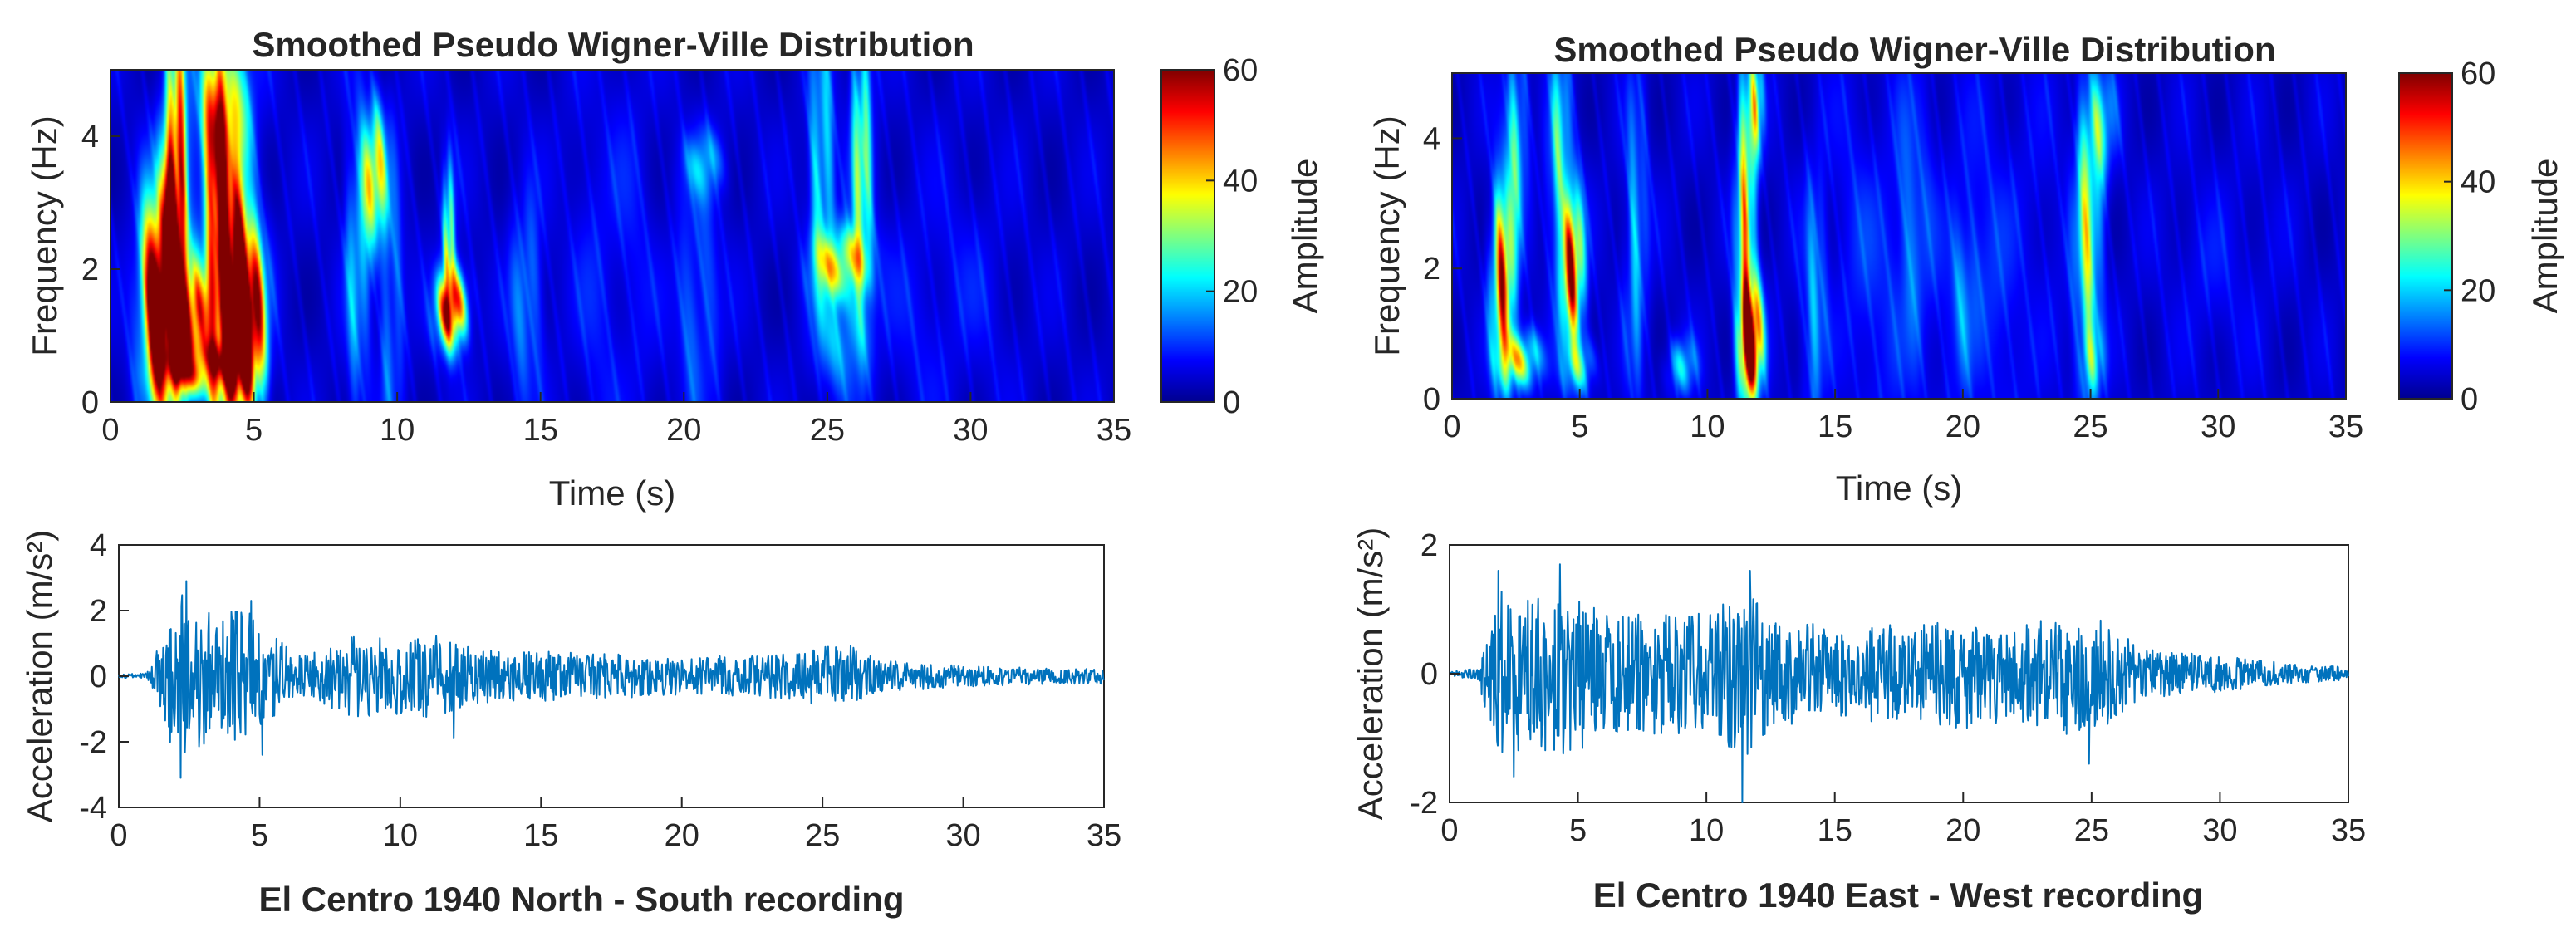 This screenshot has width=2576, height=937. What do you see at coordinates (1240, 181) in the screenshot?
I see `spwvd-ns-colorbar-tick-label: 40` at bounding box center [1240, 181].